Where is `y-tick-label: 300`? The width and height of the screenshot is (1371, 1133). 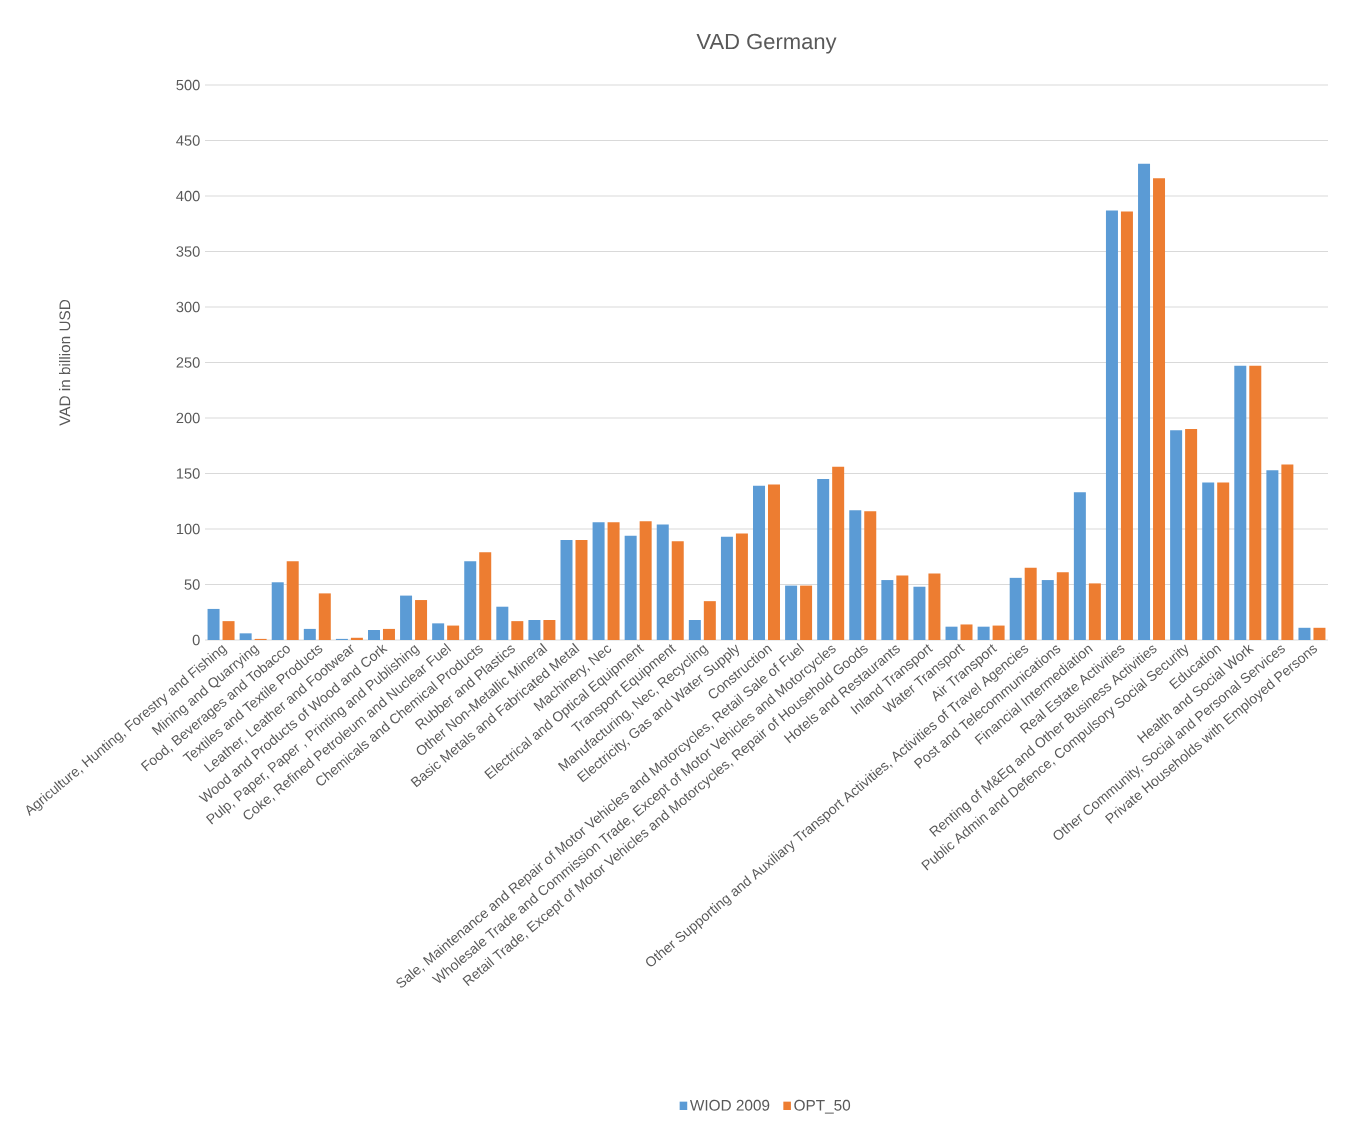 y-tick-label: 300 is located at coordinates (188, 307).